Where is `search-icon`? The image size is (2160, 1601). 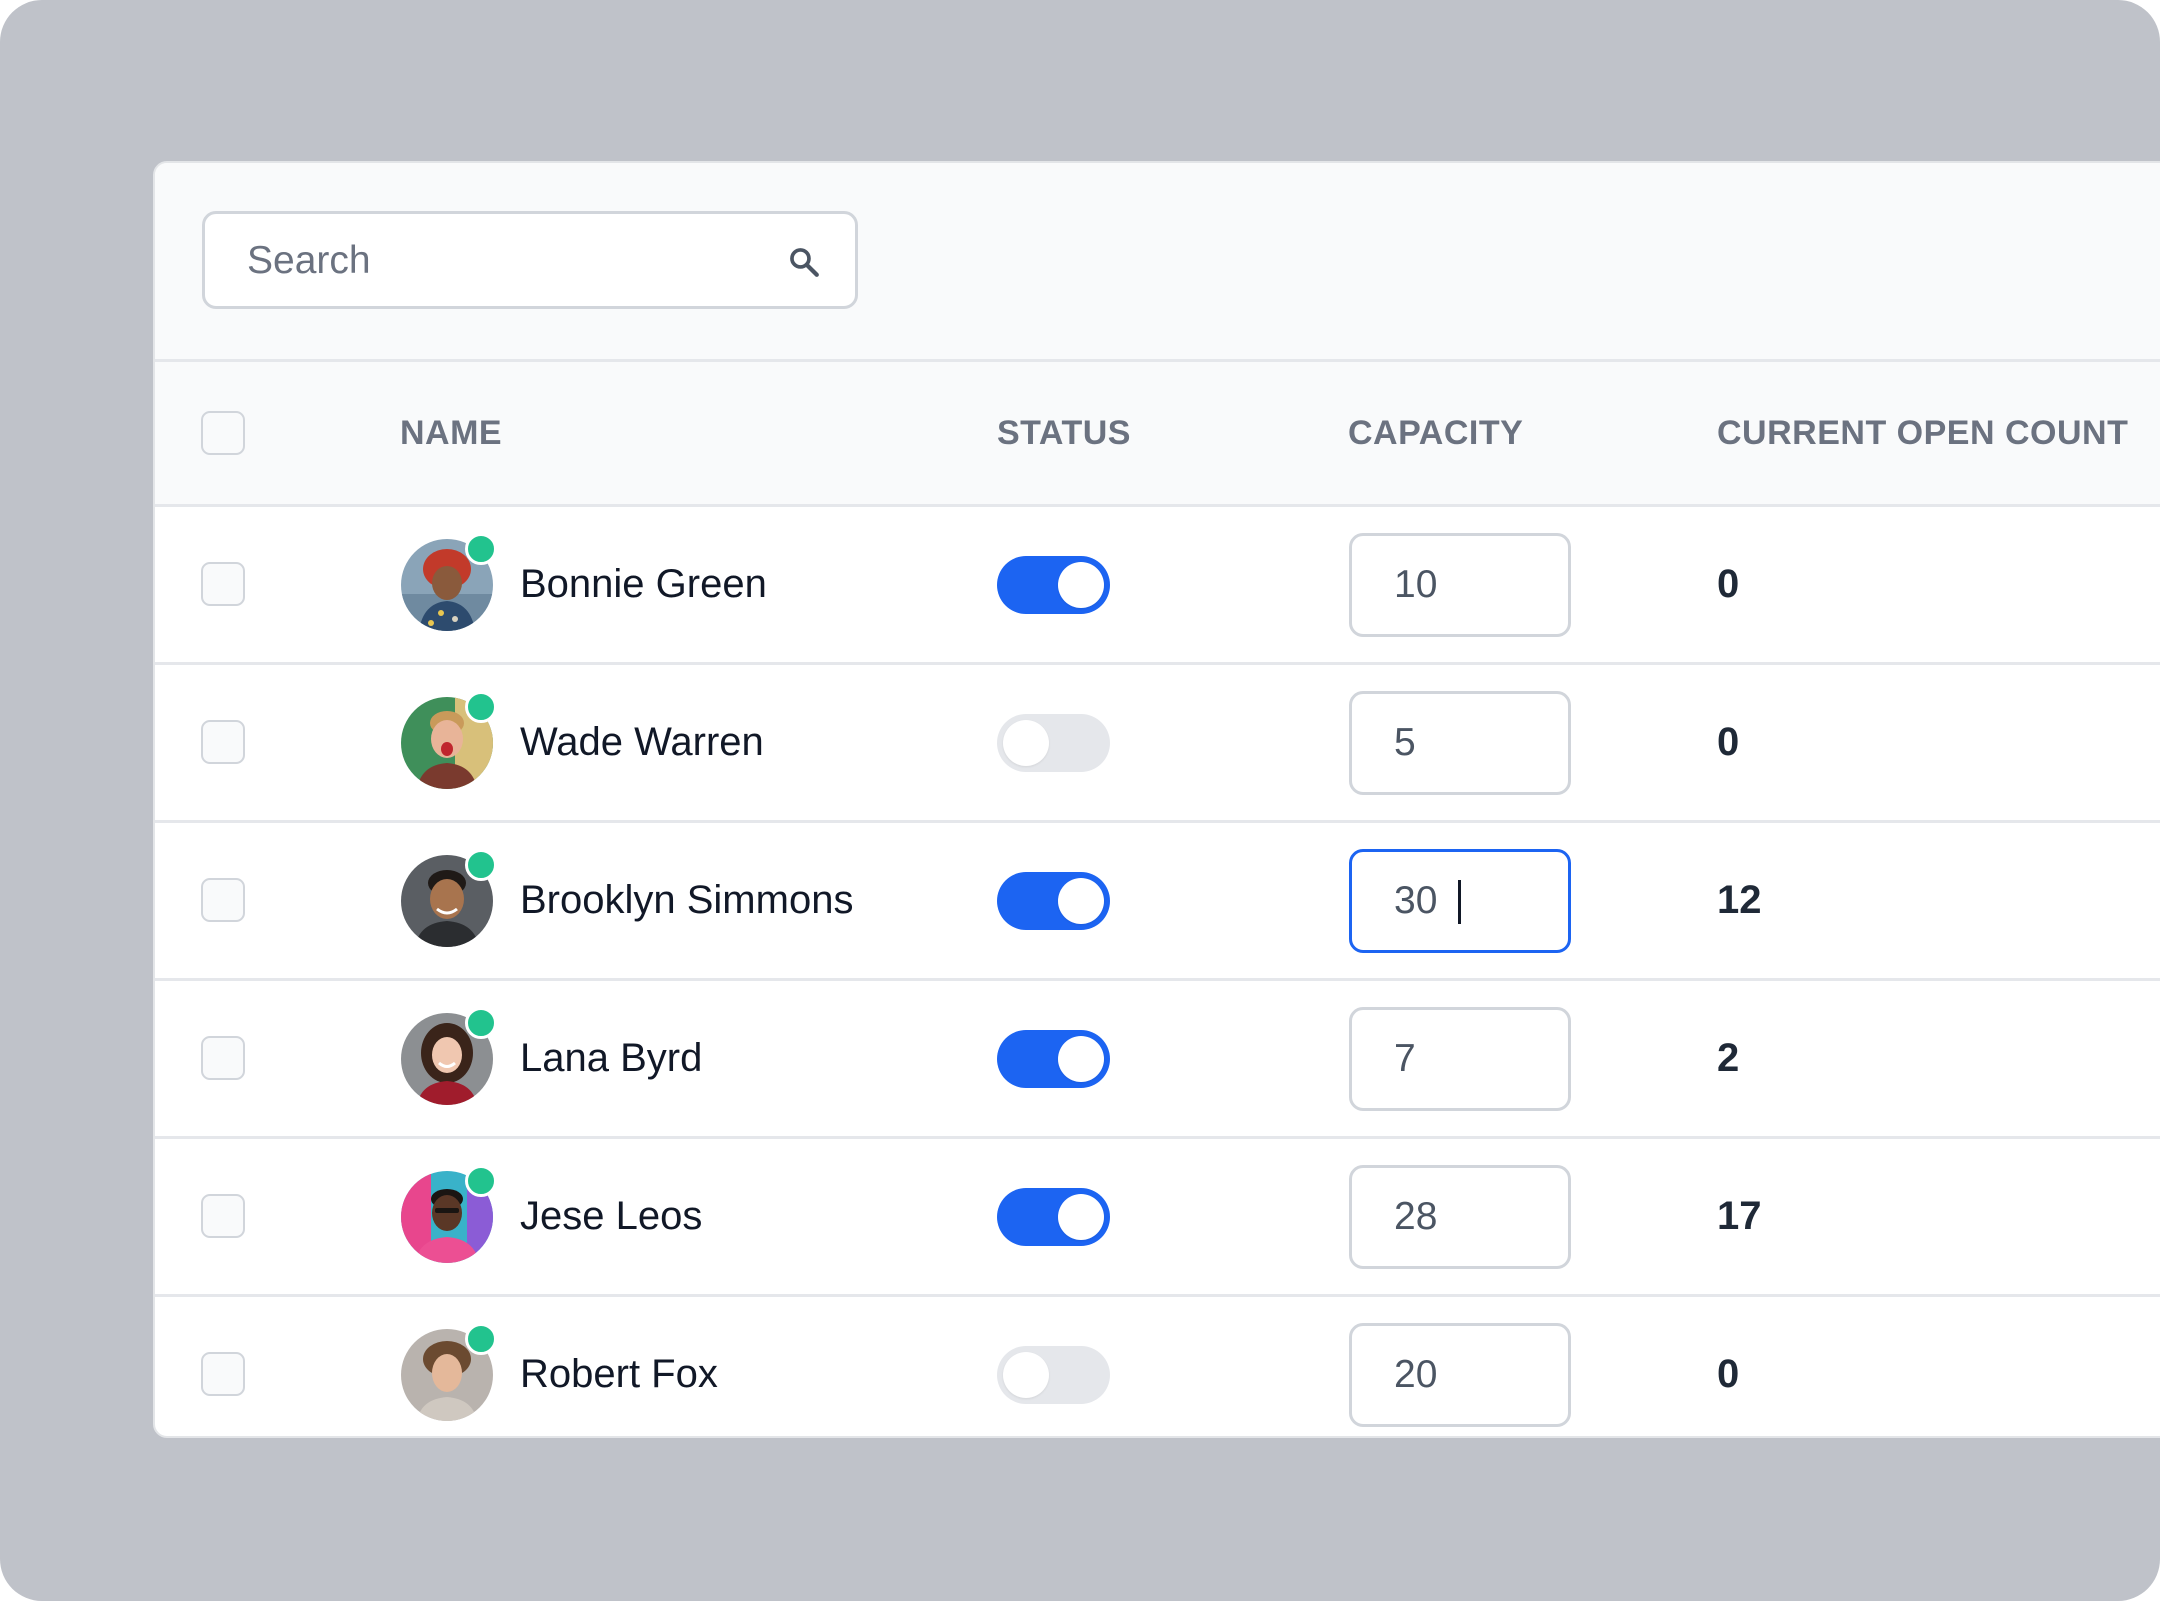 search-icon is located at coordinates (804, 262).